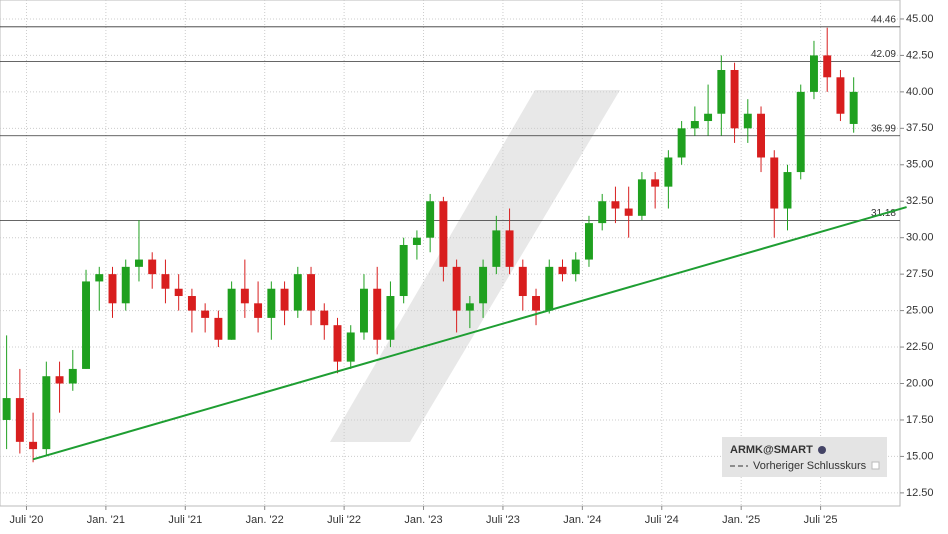 Image resolution: width=948 pixels, height=534 pixels. Describe the element at coordinates (883, 128) in the screenshot. I see `level-label: 36.99` at that location.